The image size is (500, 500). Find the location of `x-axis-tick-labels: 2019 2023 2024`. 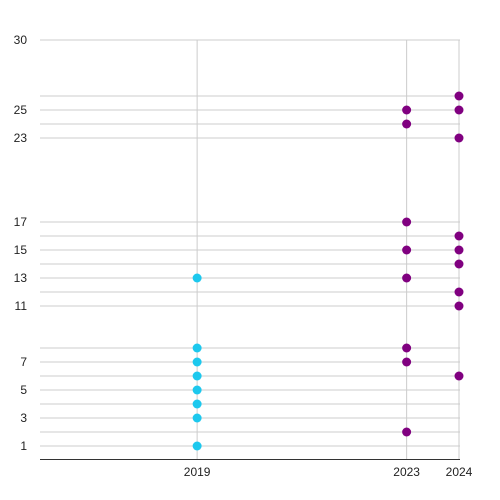

x-axis-tick-labels: 2019 2023 2024 is located at coordinates (328, 472).